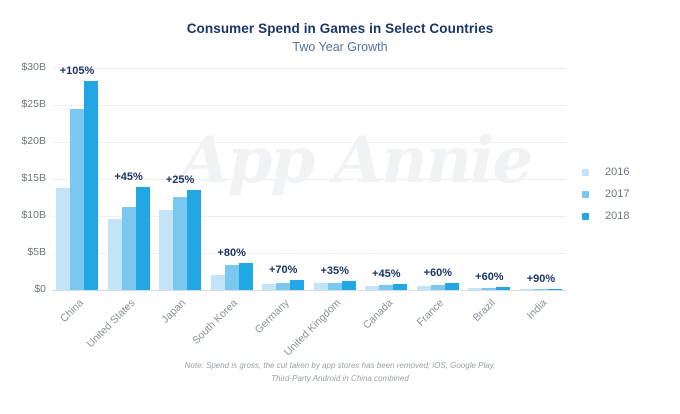  I want to click on bar-2018-brazil, so click(503, 288).